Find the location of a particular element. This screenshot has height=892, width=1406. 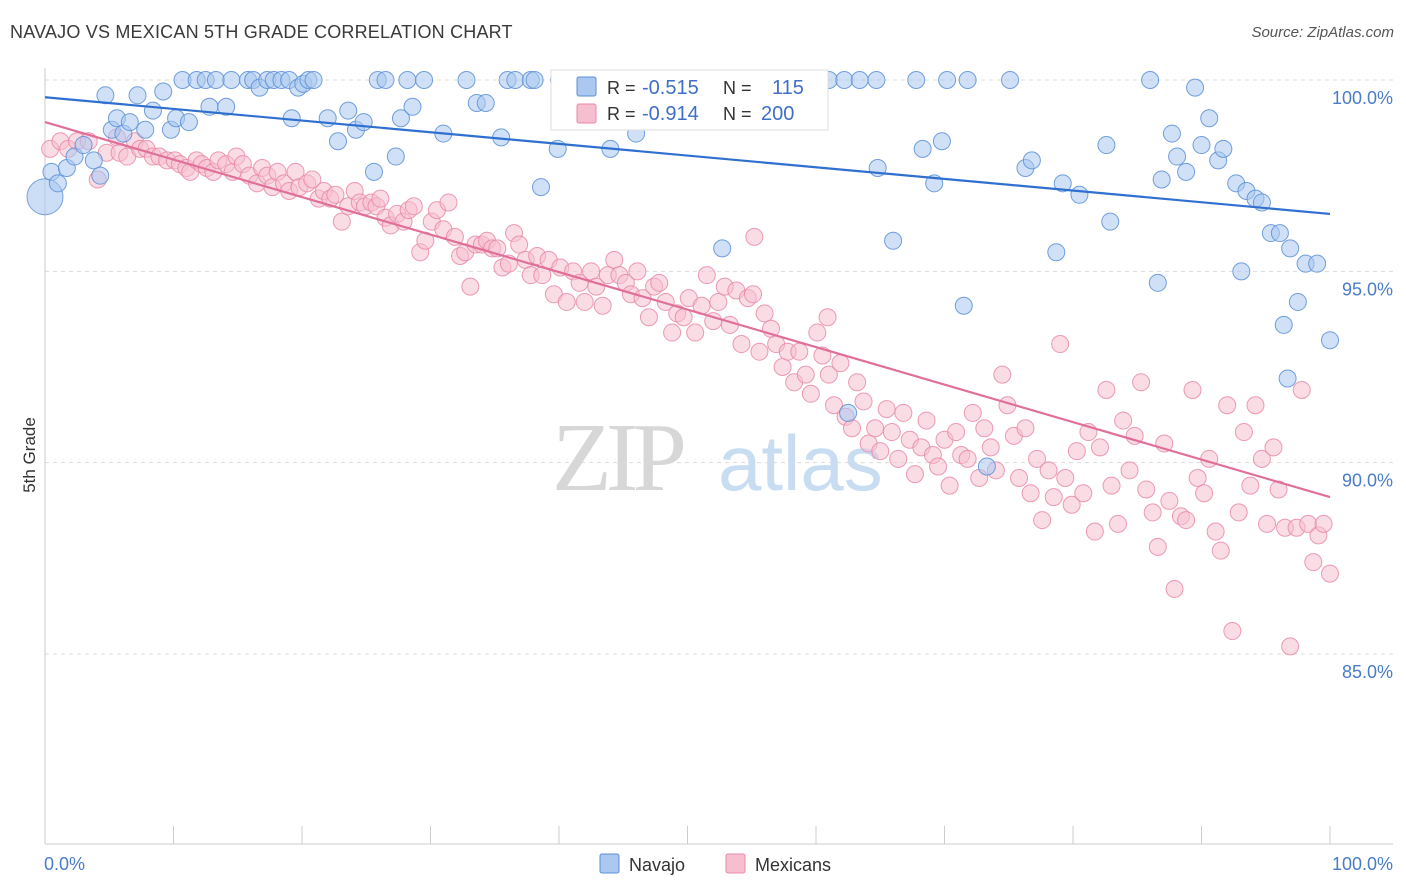

mexicans-bottom-label: Mexicans is located at coordinates (793, 865).